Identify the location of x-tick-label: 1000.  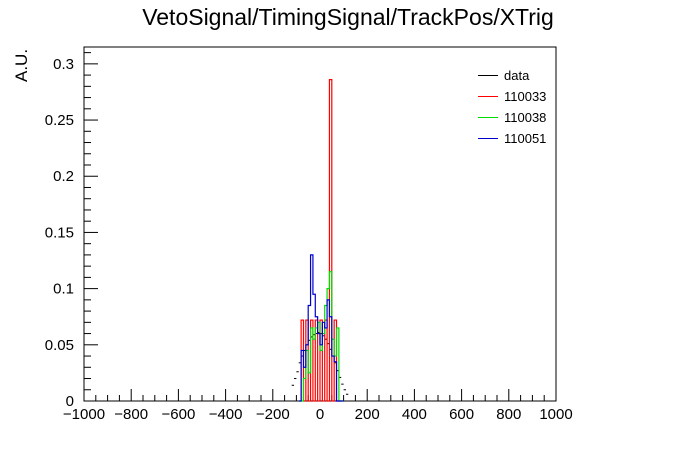
(555, 414).